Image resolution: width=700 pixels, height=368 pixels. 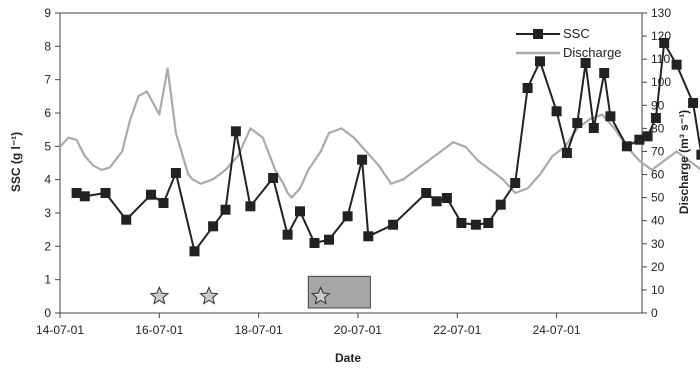 I want to click on y-right-tick-label: 50, so click(x=658, y=198).